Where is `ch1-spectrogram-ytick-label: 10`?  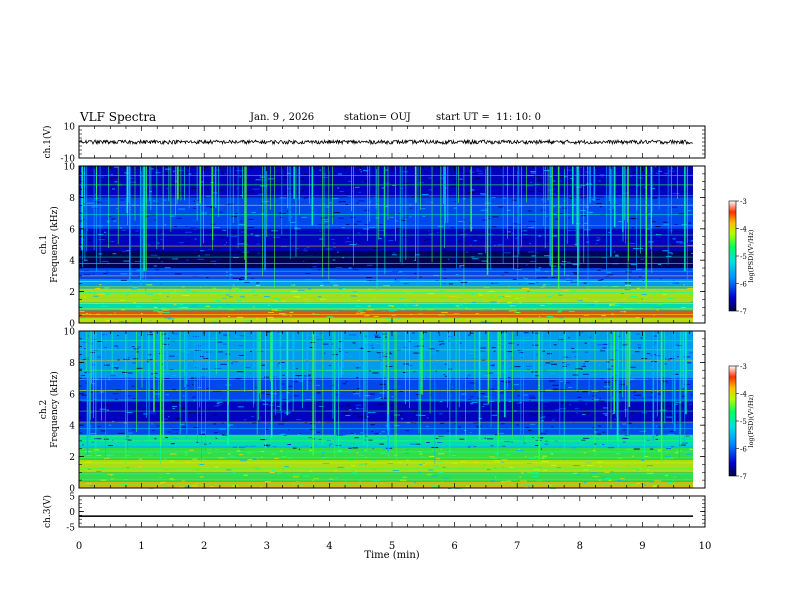 ch1-spectrogram-ytick-label: 10 is located at coordinates (70, 168).